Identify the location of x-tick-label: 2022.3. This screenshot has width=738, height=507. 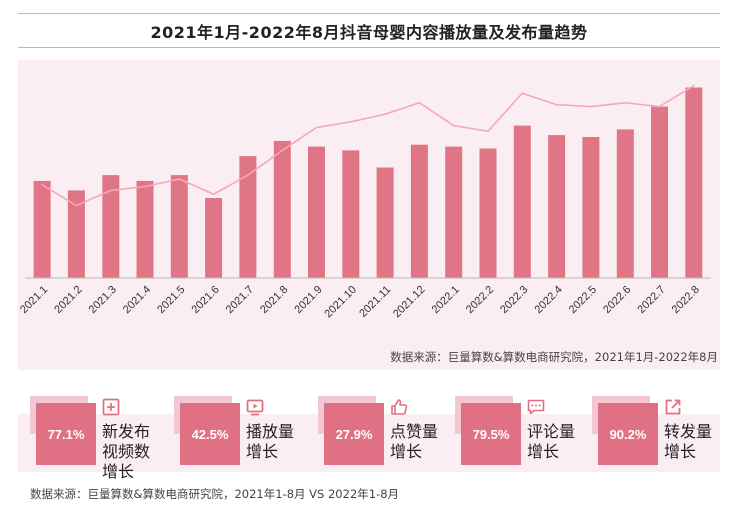
(514, 300).